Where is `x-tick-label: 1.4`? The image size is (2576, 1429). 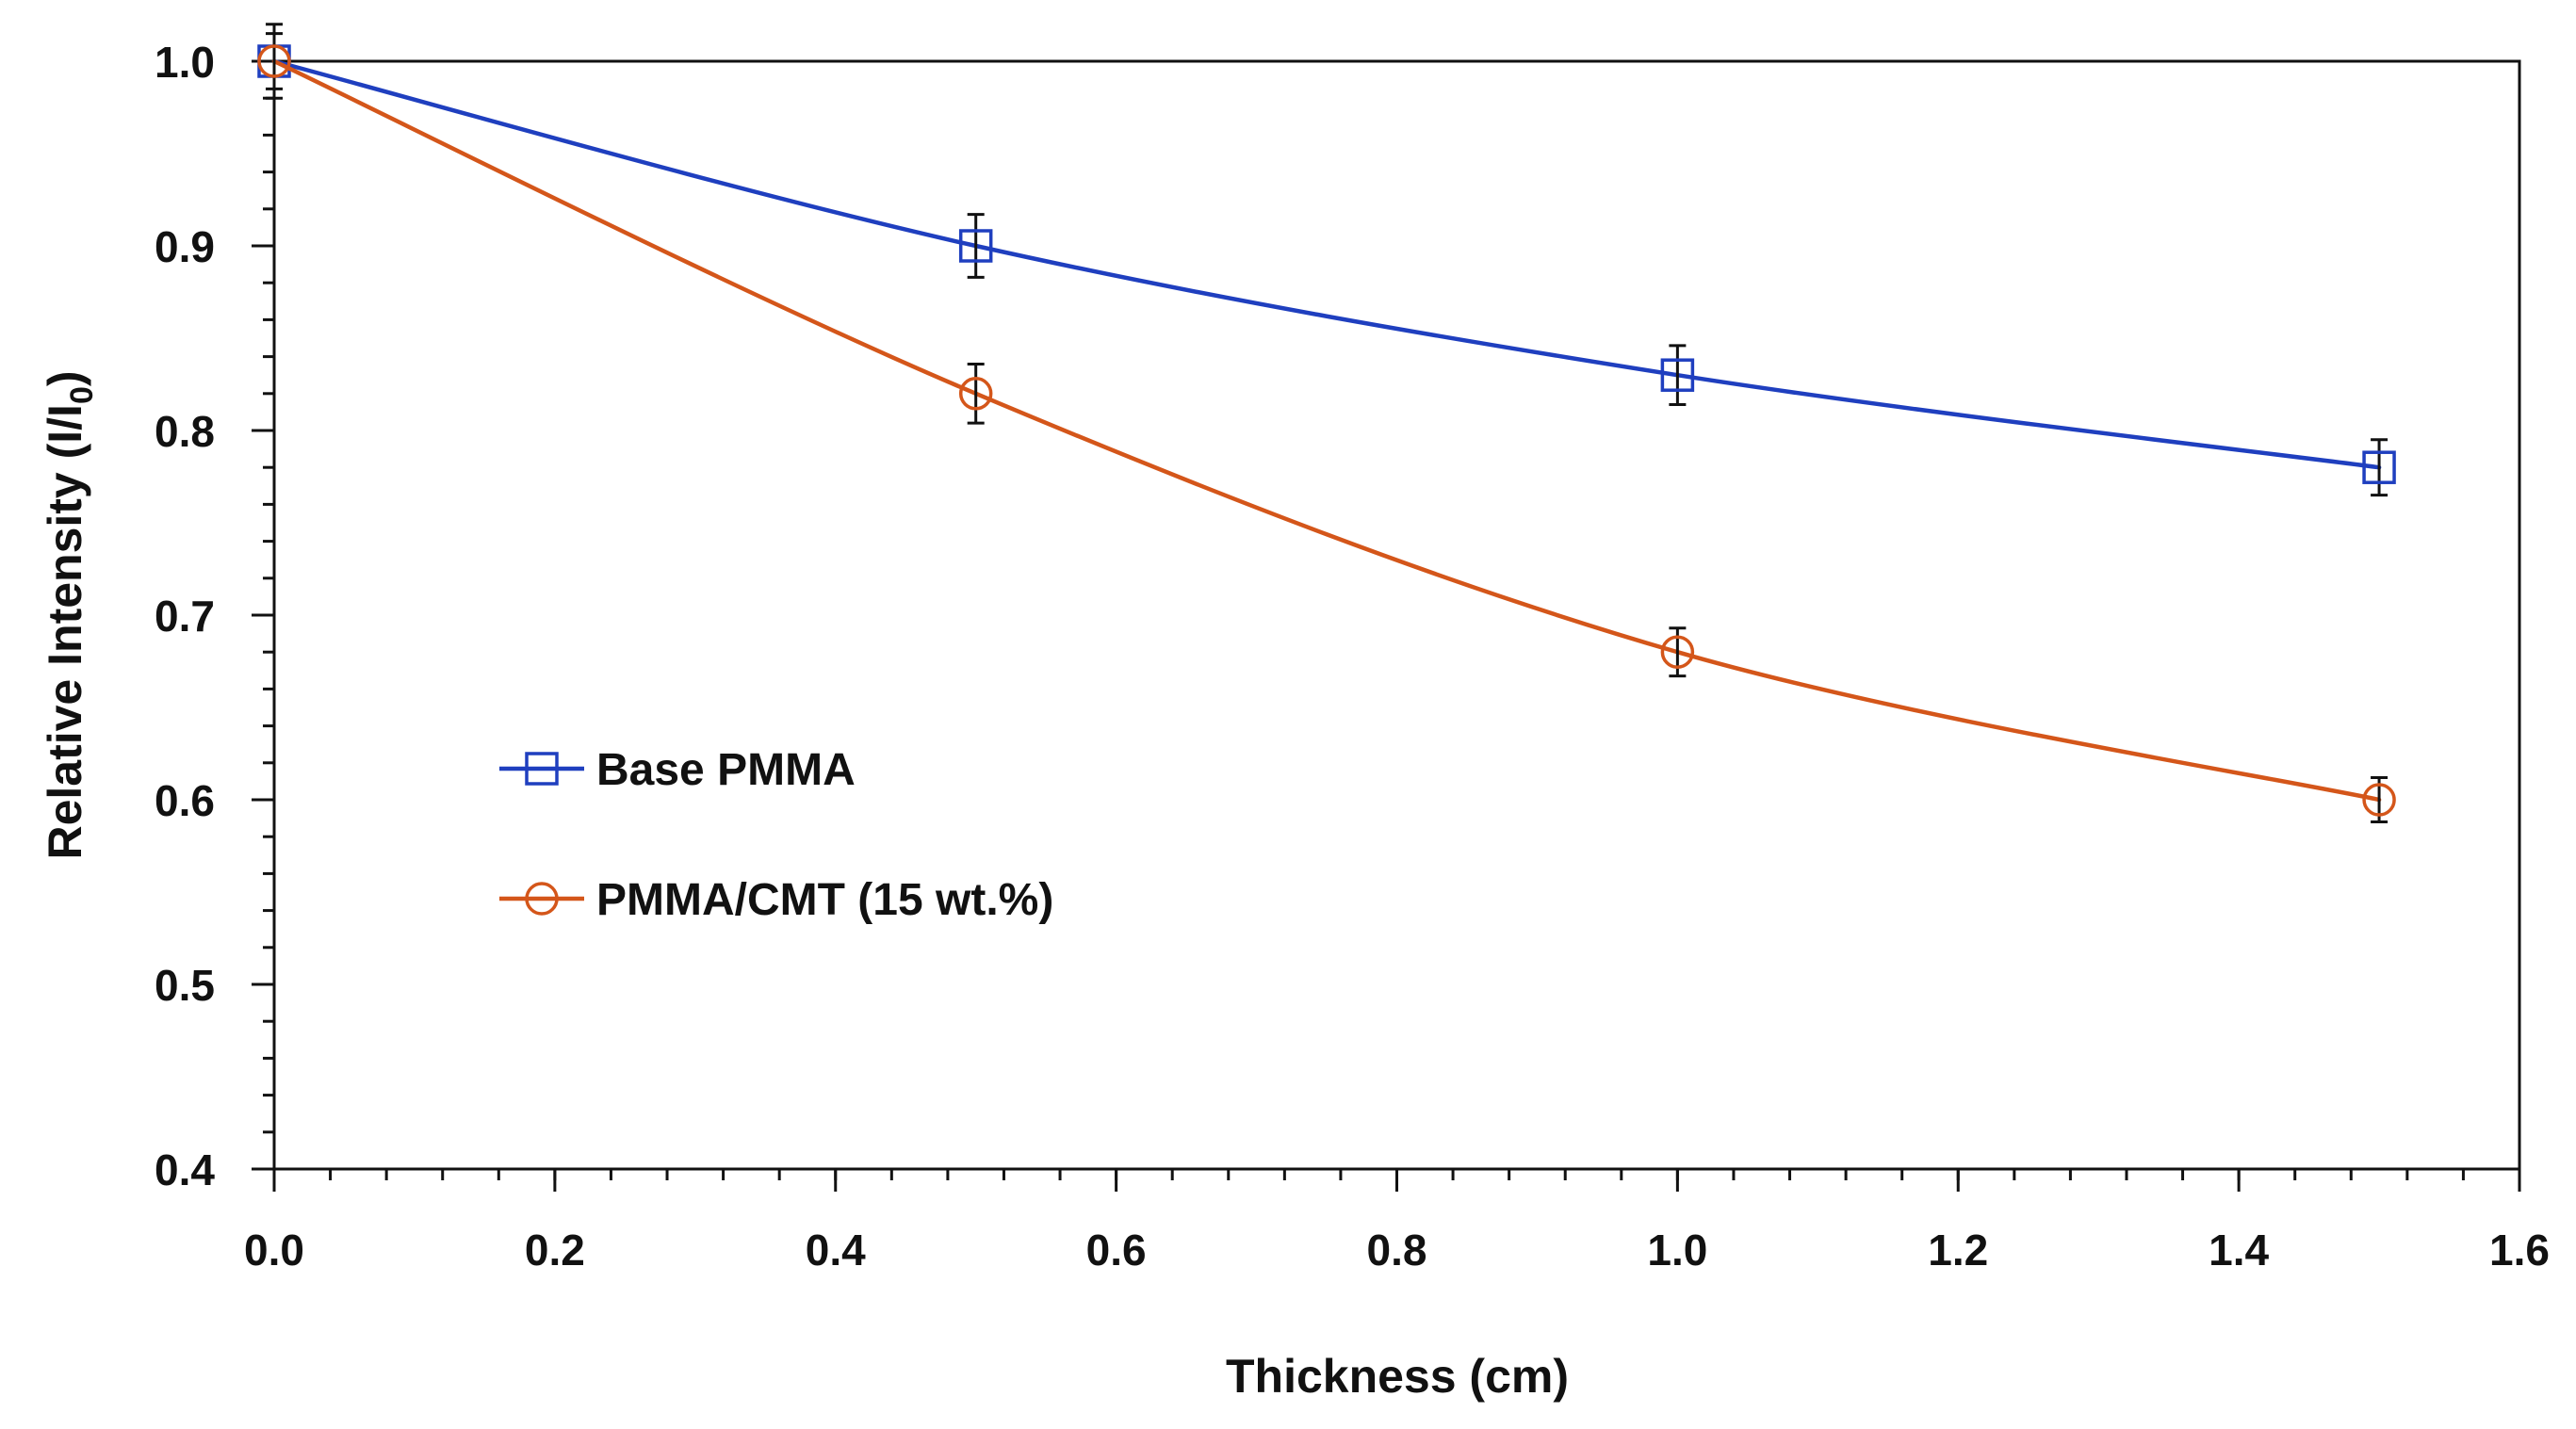 x-tick-label: 1.4 is located at coordinates (2239, 1250).